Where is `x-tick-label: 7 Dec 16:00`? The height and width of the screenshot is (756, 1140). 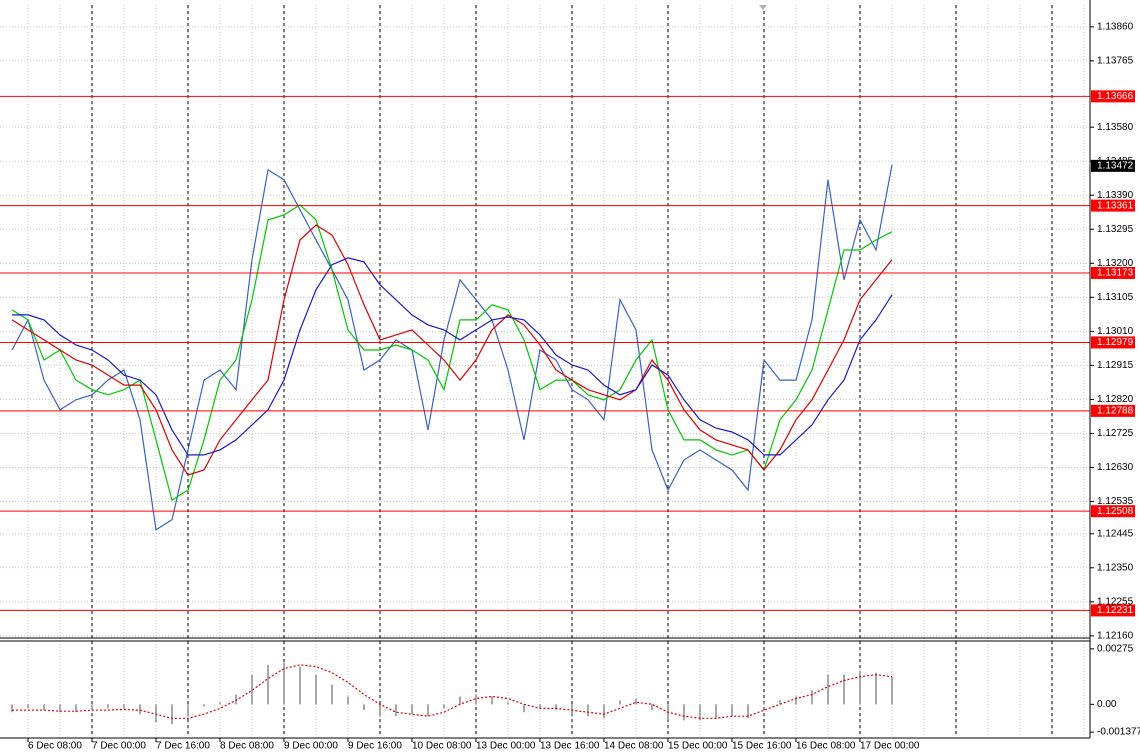
x-tick-label: 7 Dec 16:00 is located at coordinates (183, 746).